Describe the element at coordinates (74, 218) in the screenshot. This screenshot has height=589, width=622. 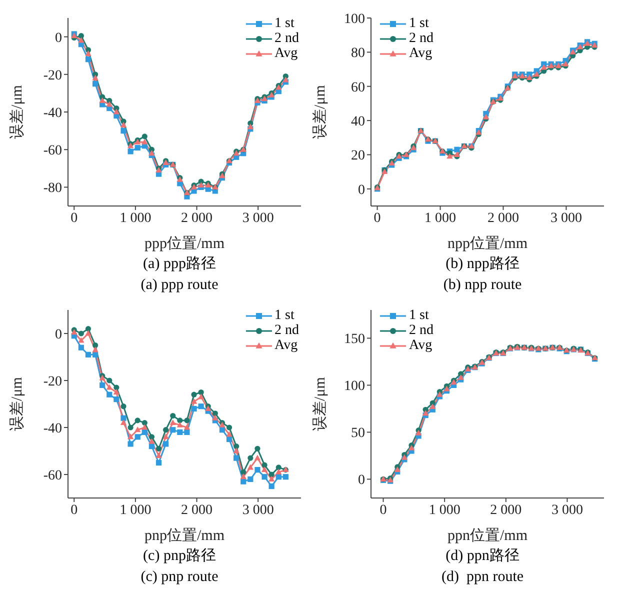
I see `x-tick-label: 0` at that location.